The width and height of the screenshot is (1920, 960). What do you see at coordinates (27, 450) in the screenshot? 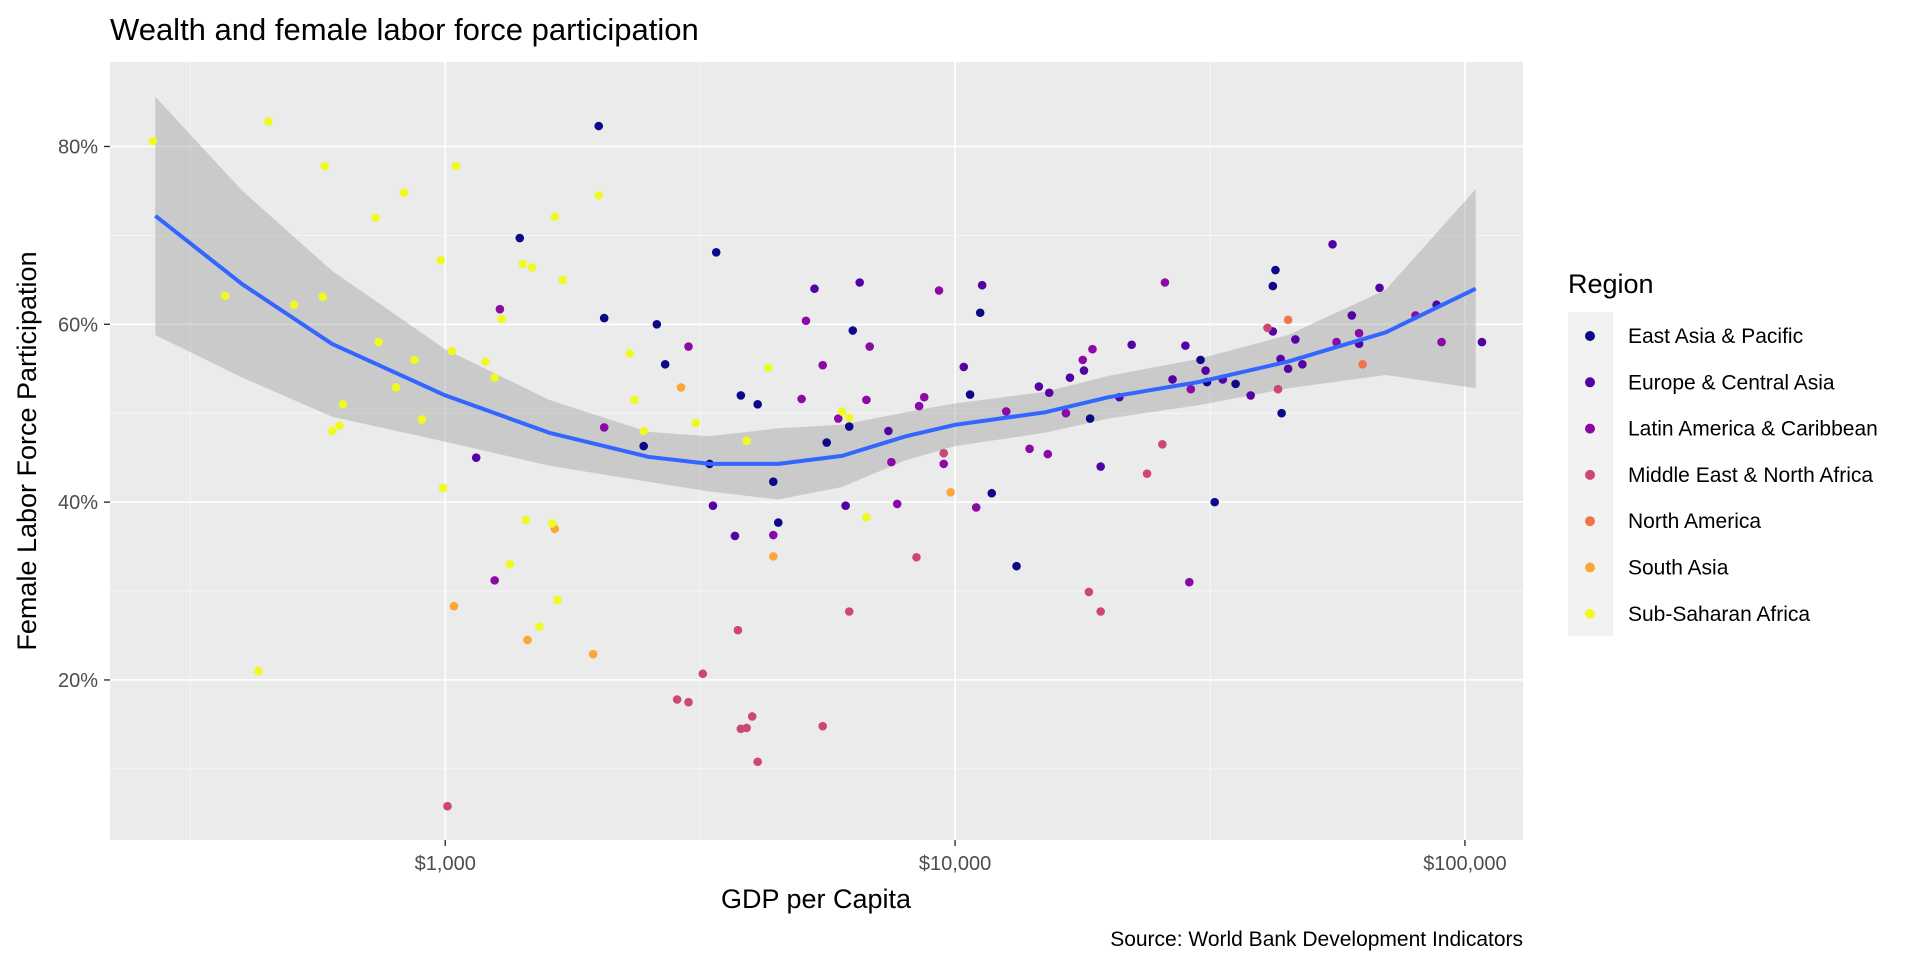
I see `y-axis-title: Female Labor Force Participation` at bounding box center [27, 450].